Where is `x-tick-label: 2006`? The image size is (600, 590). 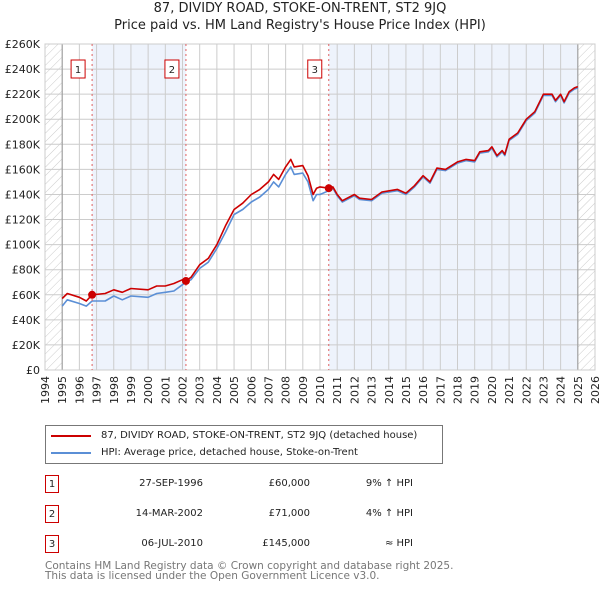 x-tick-label: 2006 is located at coordinates (251, 390).